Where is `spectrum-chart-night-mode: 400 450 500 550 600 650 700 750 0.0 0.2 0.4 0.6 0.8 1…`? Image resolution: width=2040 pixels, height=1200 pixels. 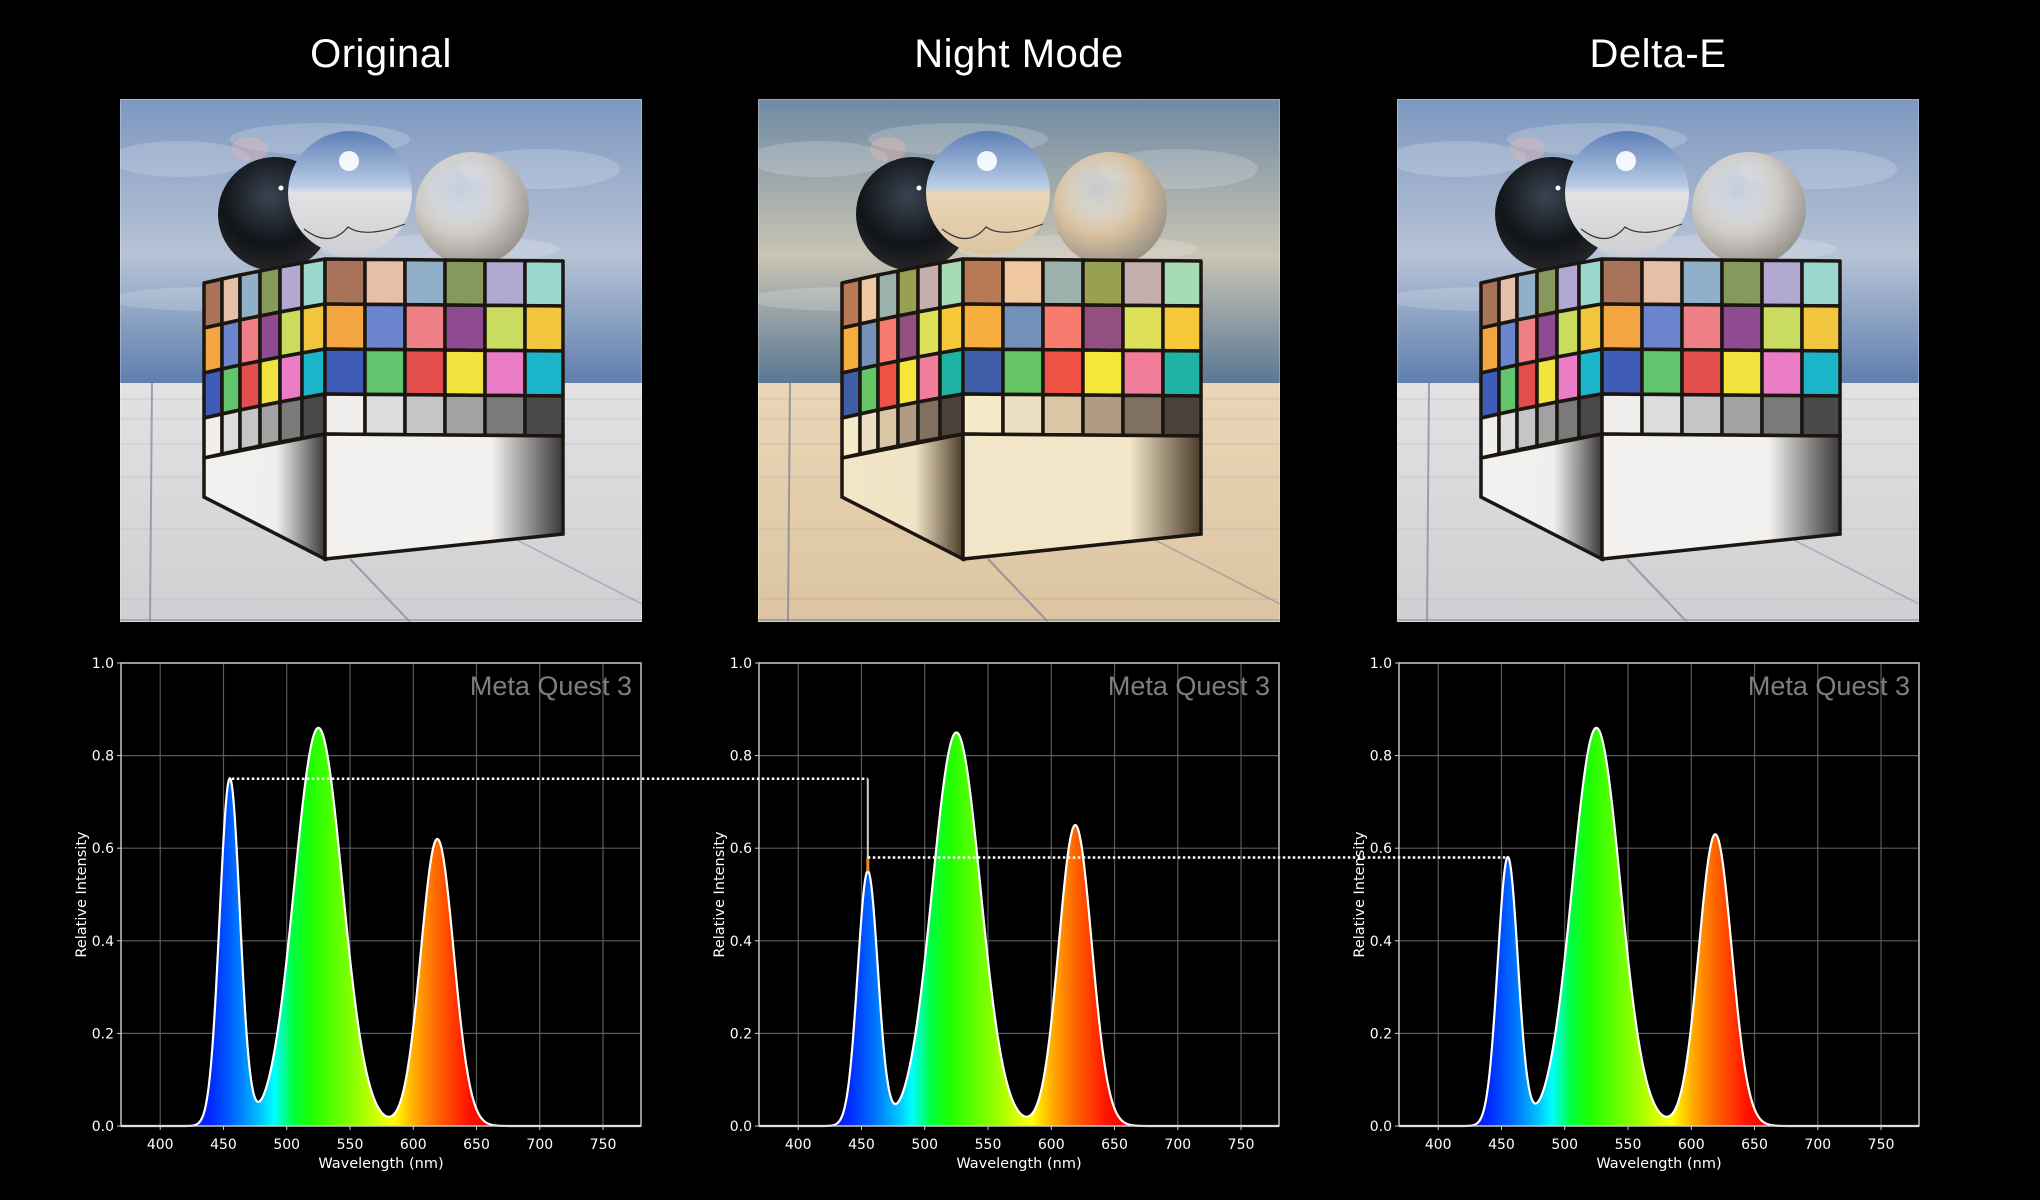 spectrum-chart-night-mode: 400 450 500 550 600 650 700 750 0.0 0.2 0.4 0.6 0.8 1… is located at coordinates (1035, 910).